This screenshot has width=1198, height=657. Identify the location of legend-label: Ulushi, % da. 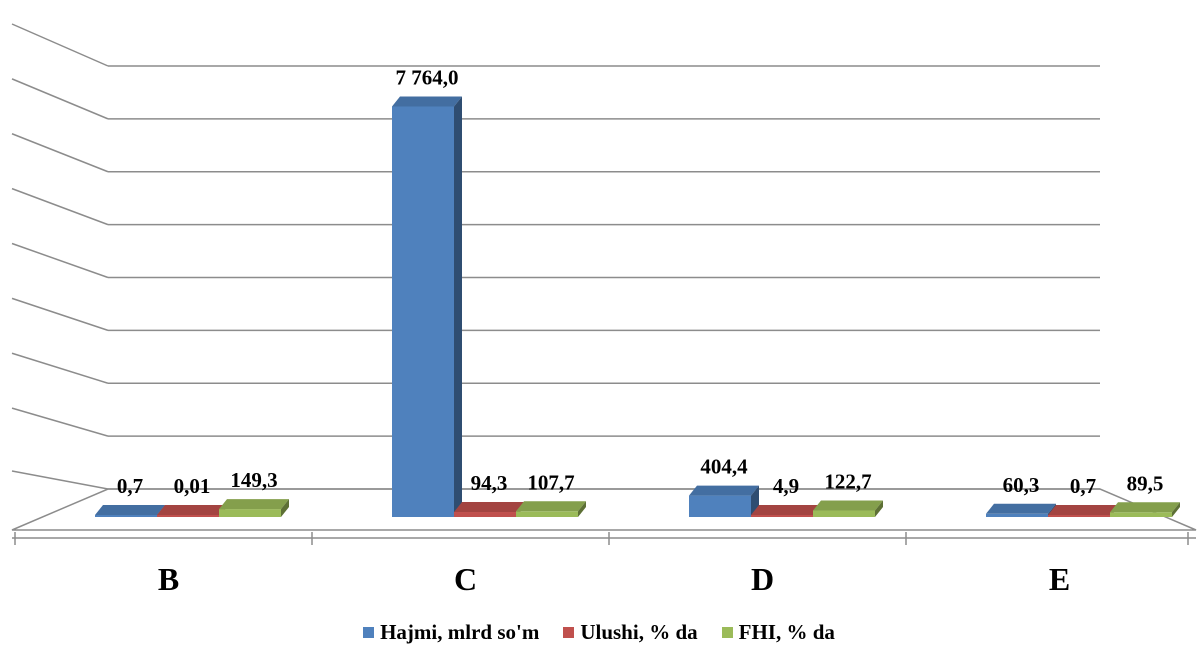
(639, 632).